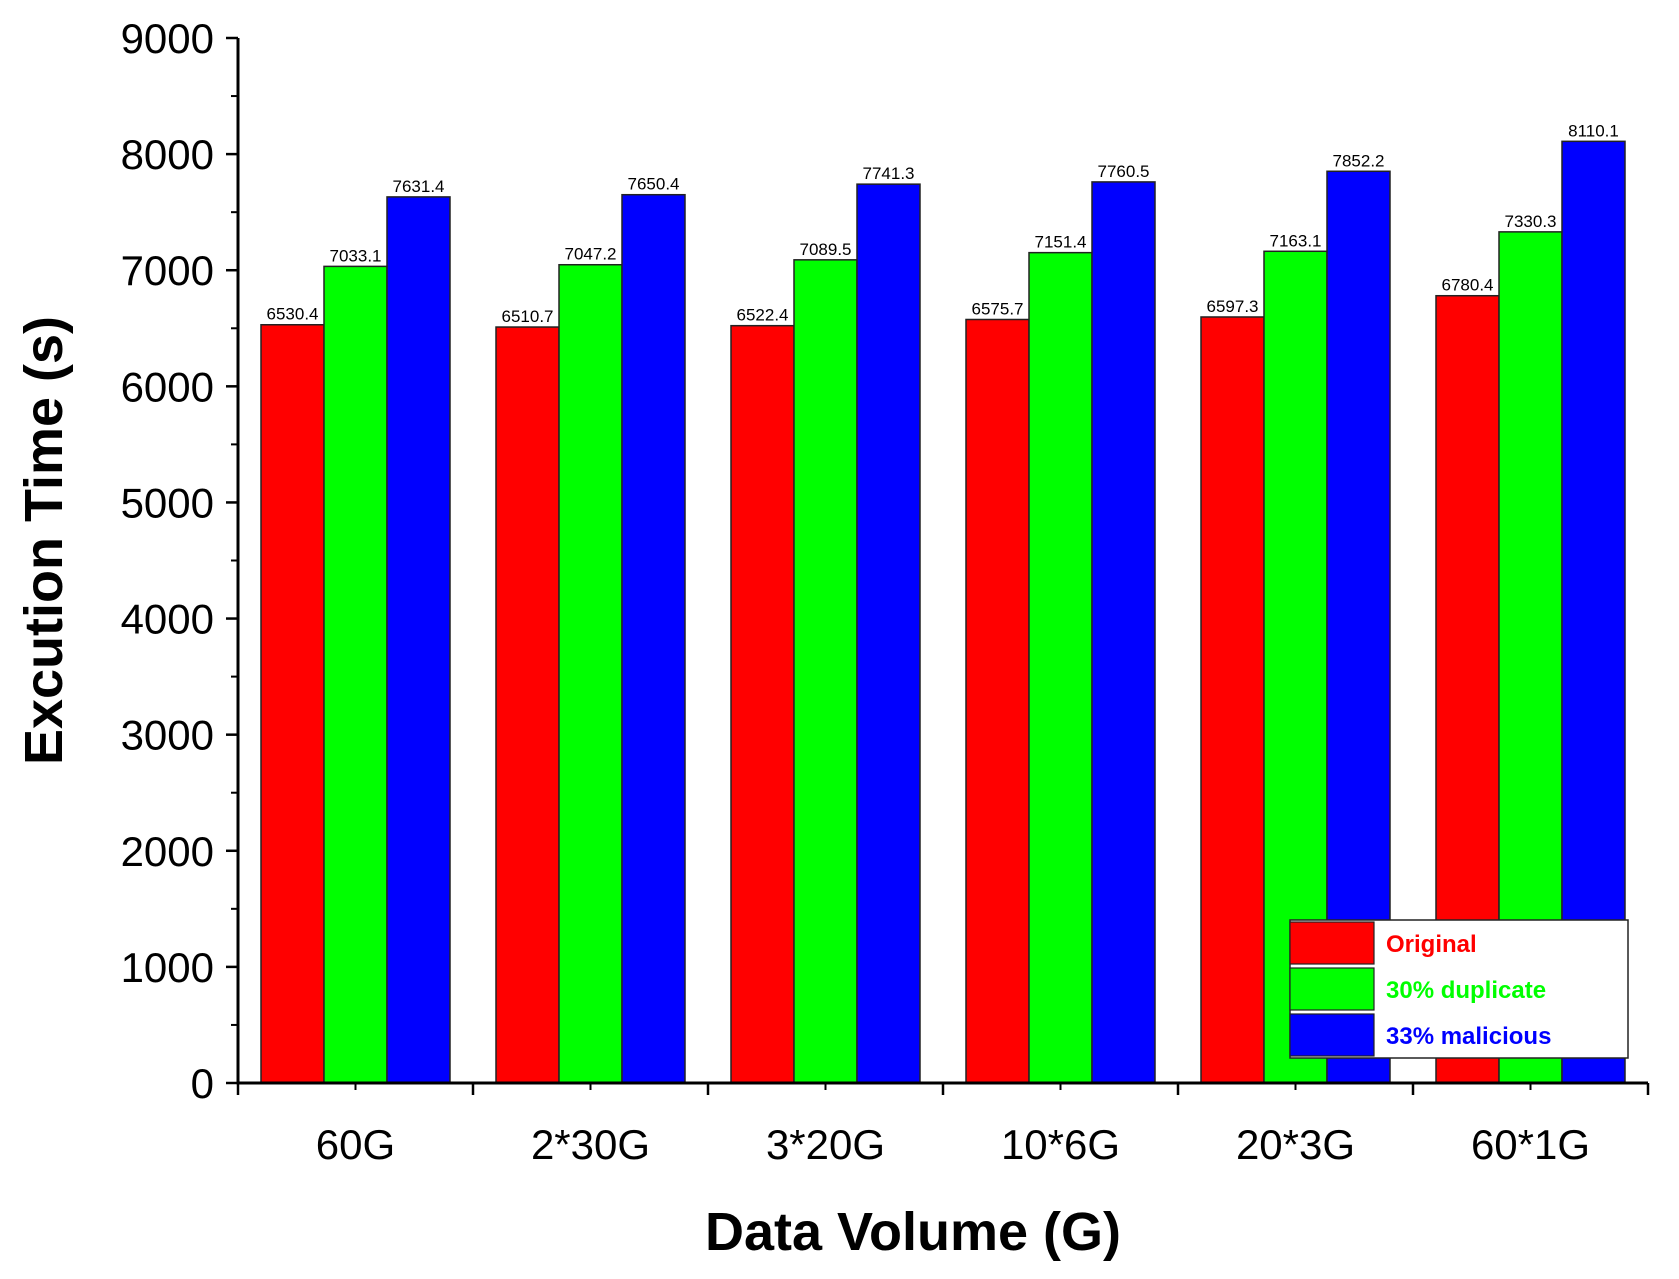 This screenshot has width=1679, height=1279. What do you see at coordinates (1466, 990) in the screenshot?
I see `legend-label: 30% duplicate` at bounding box center [1466, 990].